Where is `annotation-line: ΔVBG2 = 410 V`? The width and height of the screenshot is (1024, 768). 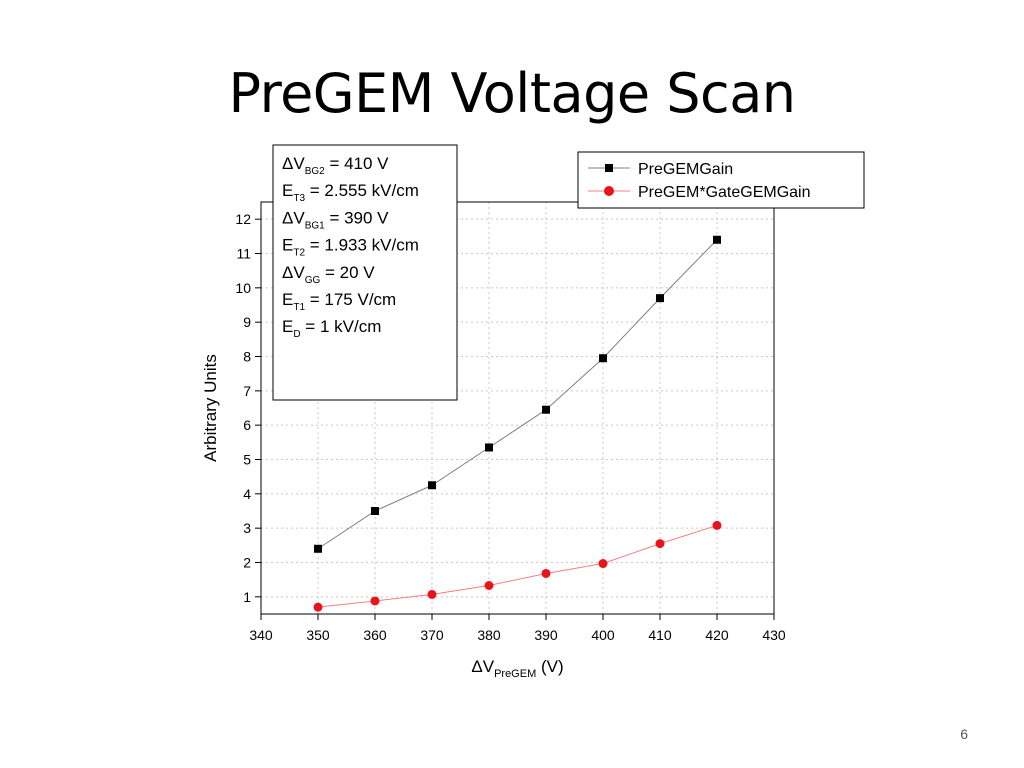 annotation-line: ΔVBG2 = 410 V is located at coordinates (335, 165).